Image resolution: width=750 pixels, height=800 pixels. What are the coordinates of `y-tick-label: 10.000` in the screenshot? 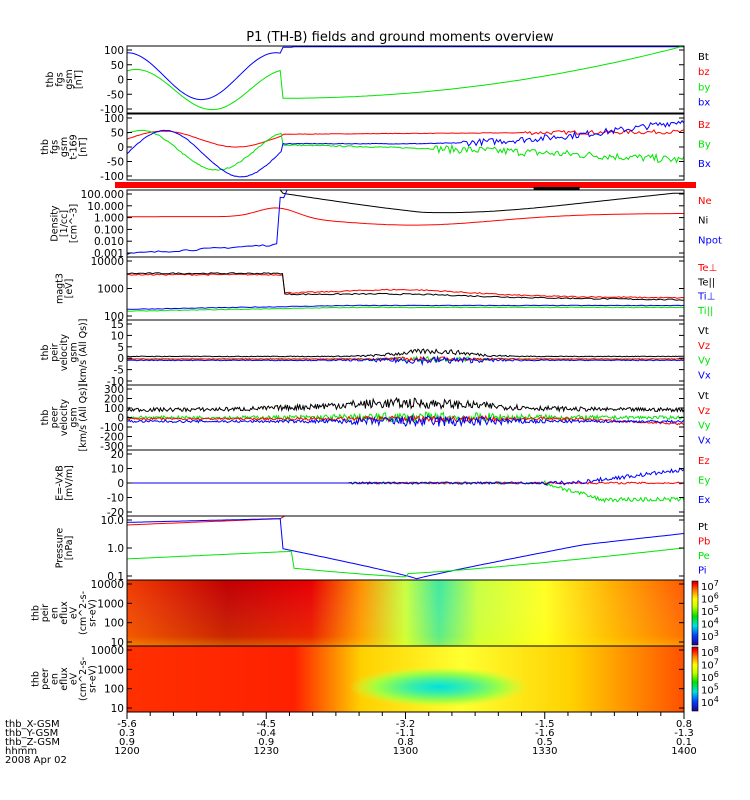 It's located at (105, 207).